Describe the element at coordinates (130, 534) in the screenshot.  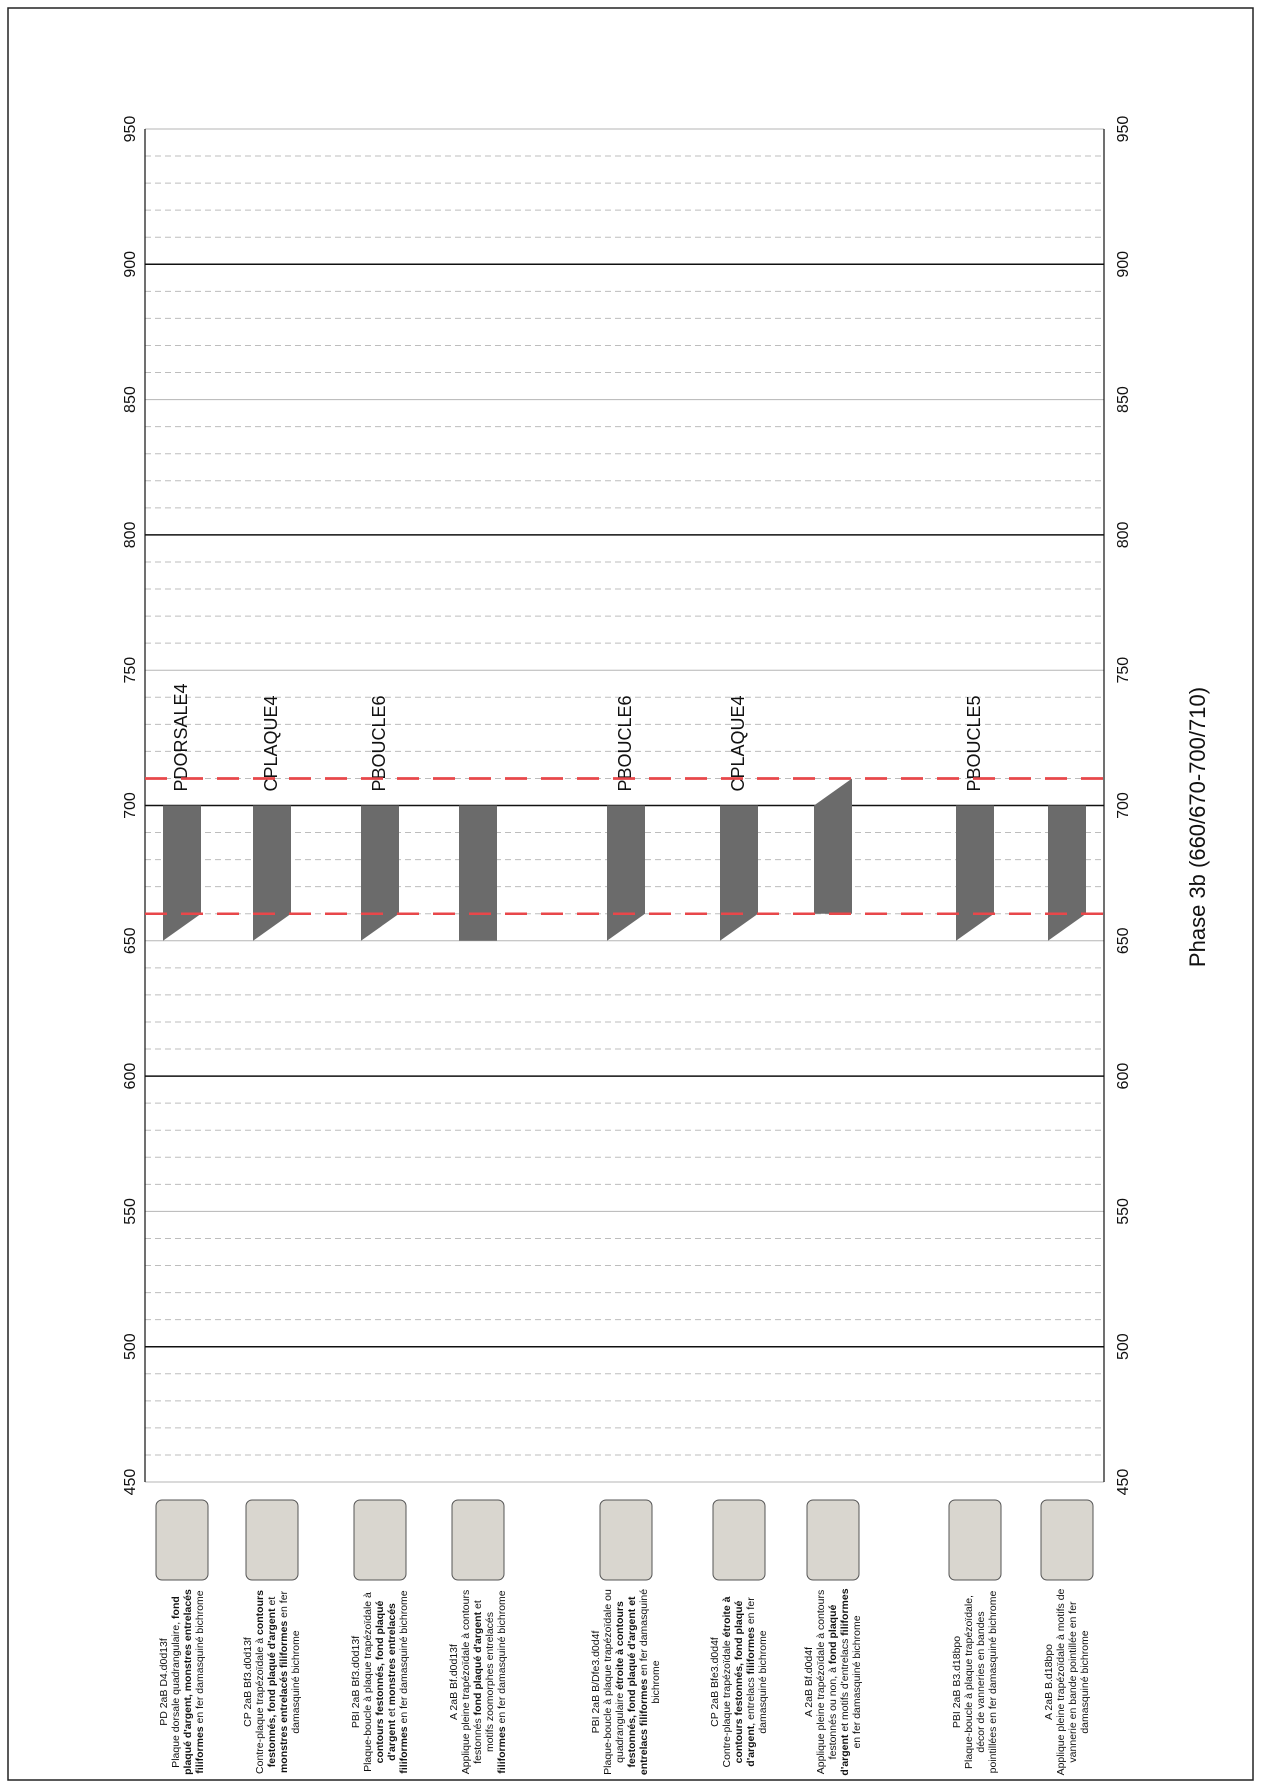
I see `y-tick-label: 800` at that location.